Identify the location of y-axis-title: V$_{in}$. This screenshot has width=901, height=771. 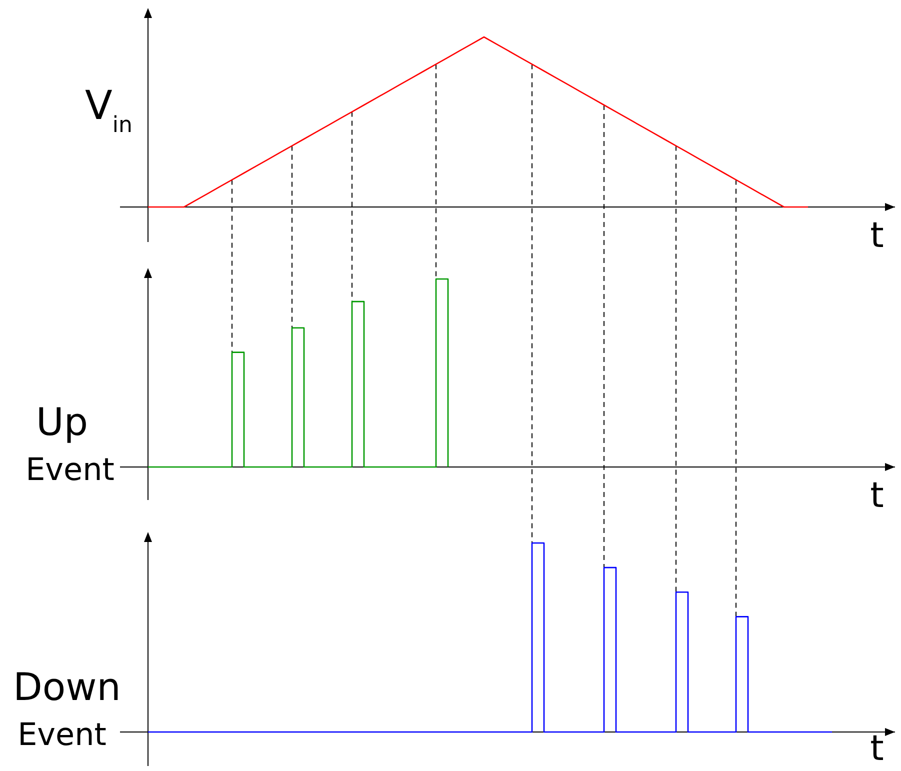
(108, 110).